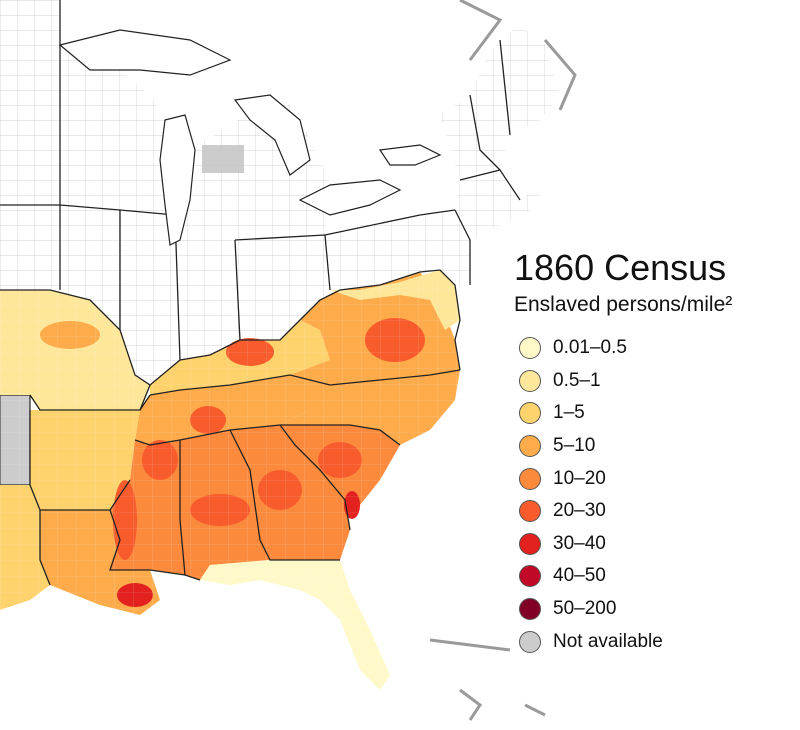 Image resolution: width=800 pixels, height=730 pixels. I want to click on lake-huron, so click(272, 135).